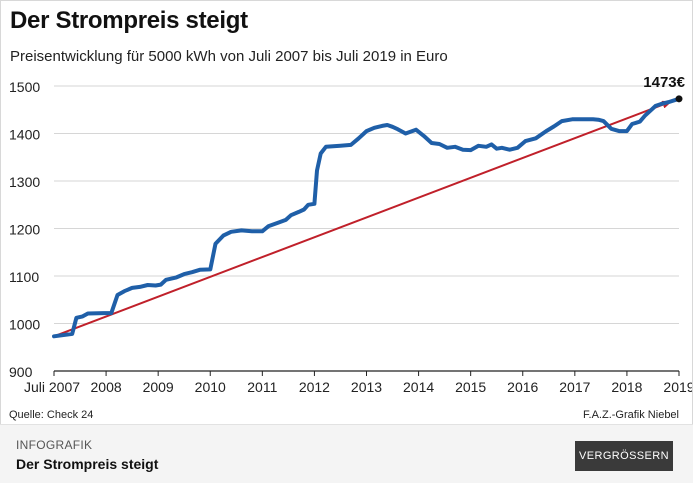 Image resolution: width=693 pixels, height=483 pixels. I want to click on y-tick-label: 900, so click(21, 372).